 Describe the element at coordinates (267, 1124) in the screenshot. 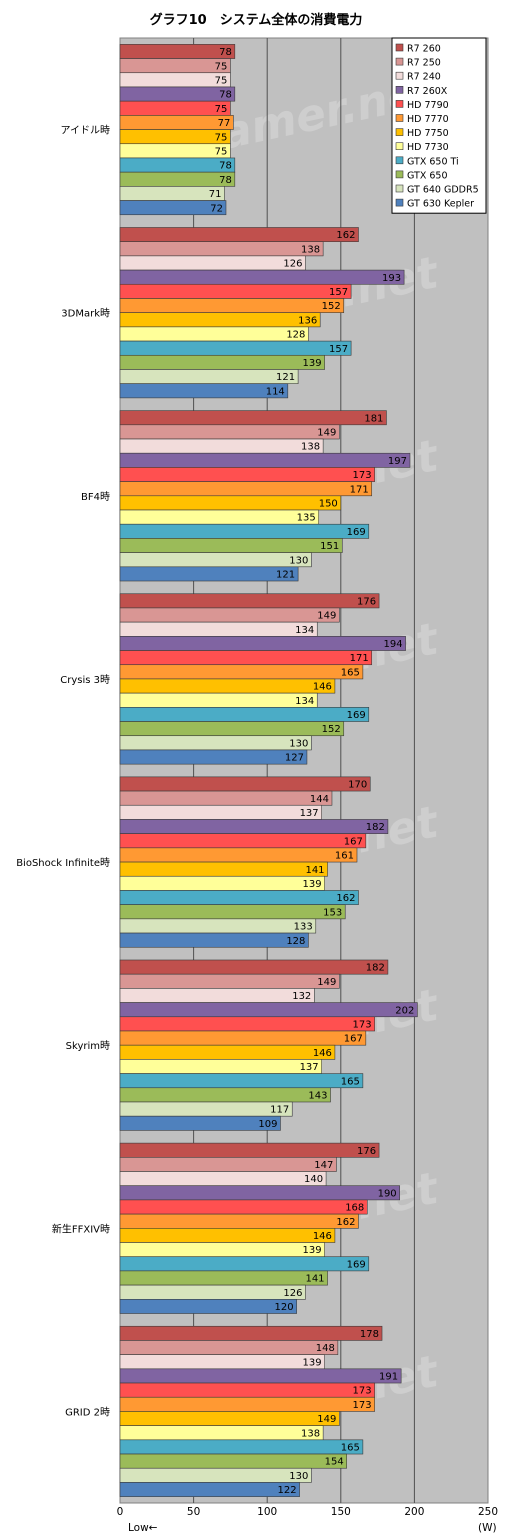

I see `bar-value-label: 109` at that location.